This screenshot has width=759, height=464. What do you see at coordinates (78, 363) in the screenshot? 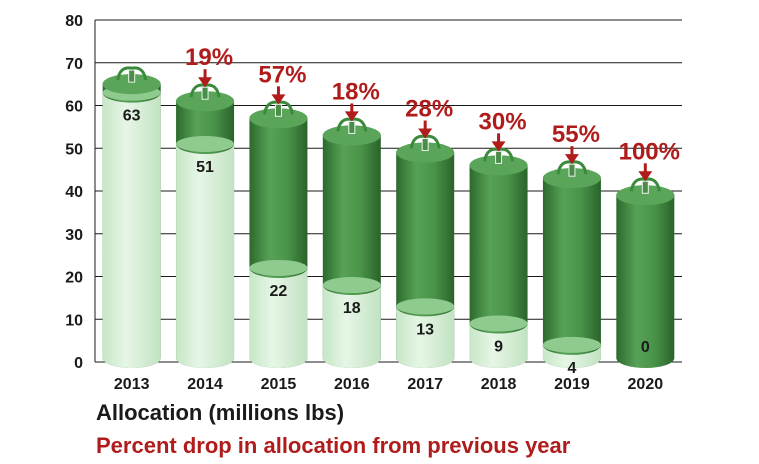
I see `y-tick-label: 0` at bounding box center [78, 363].